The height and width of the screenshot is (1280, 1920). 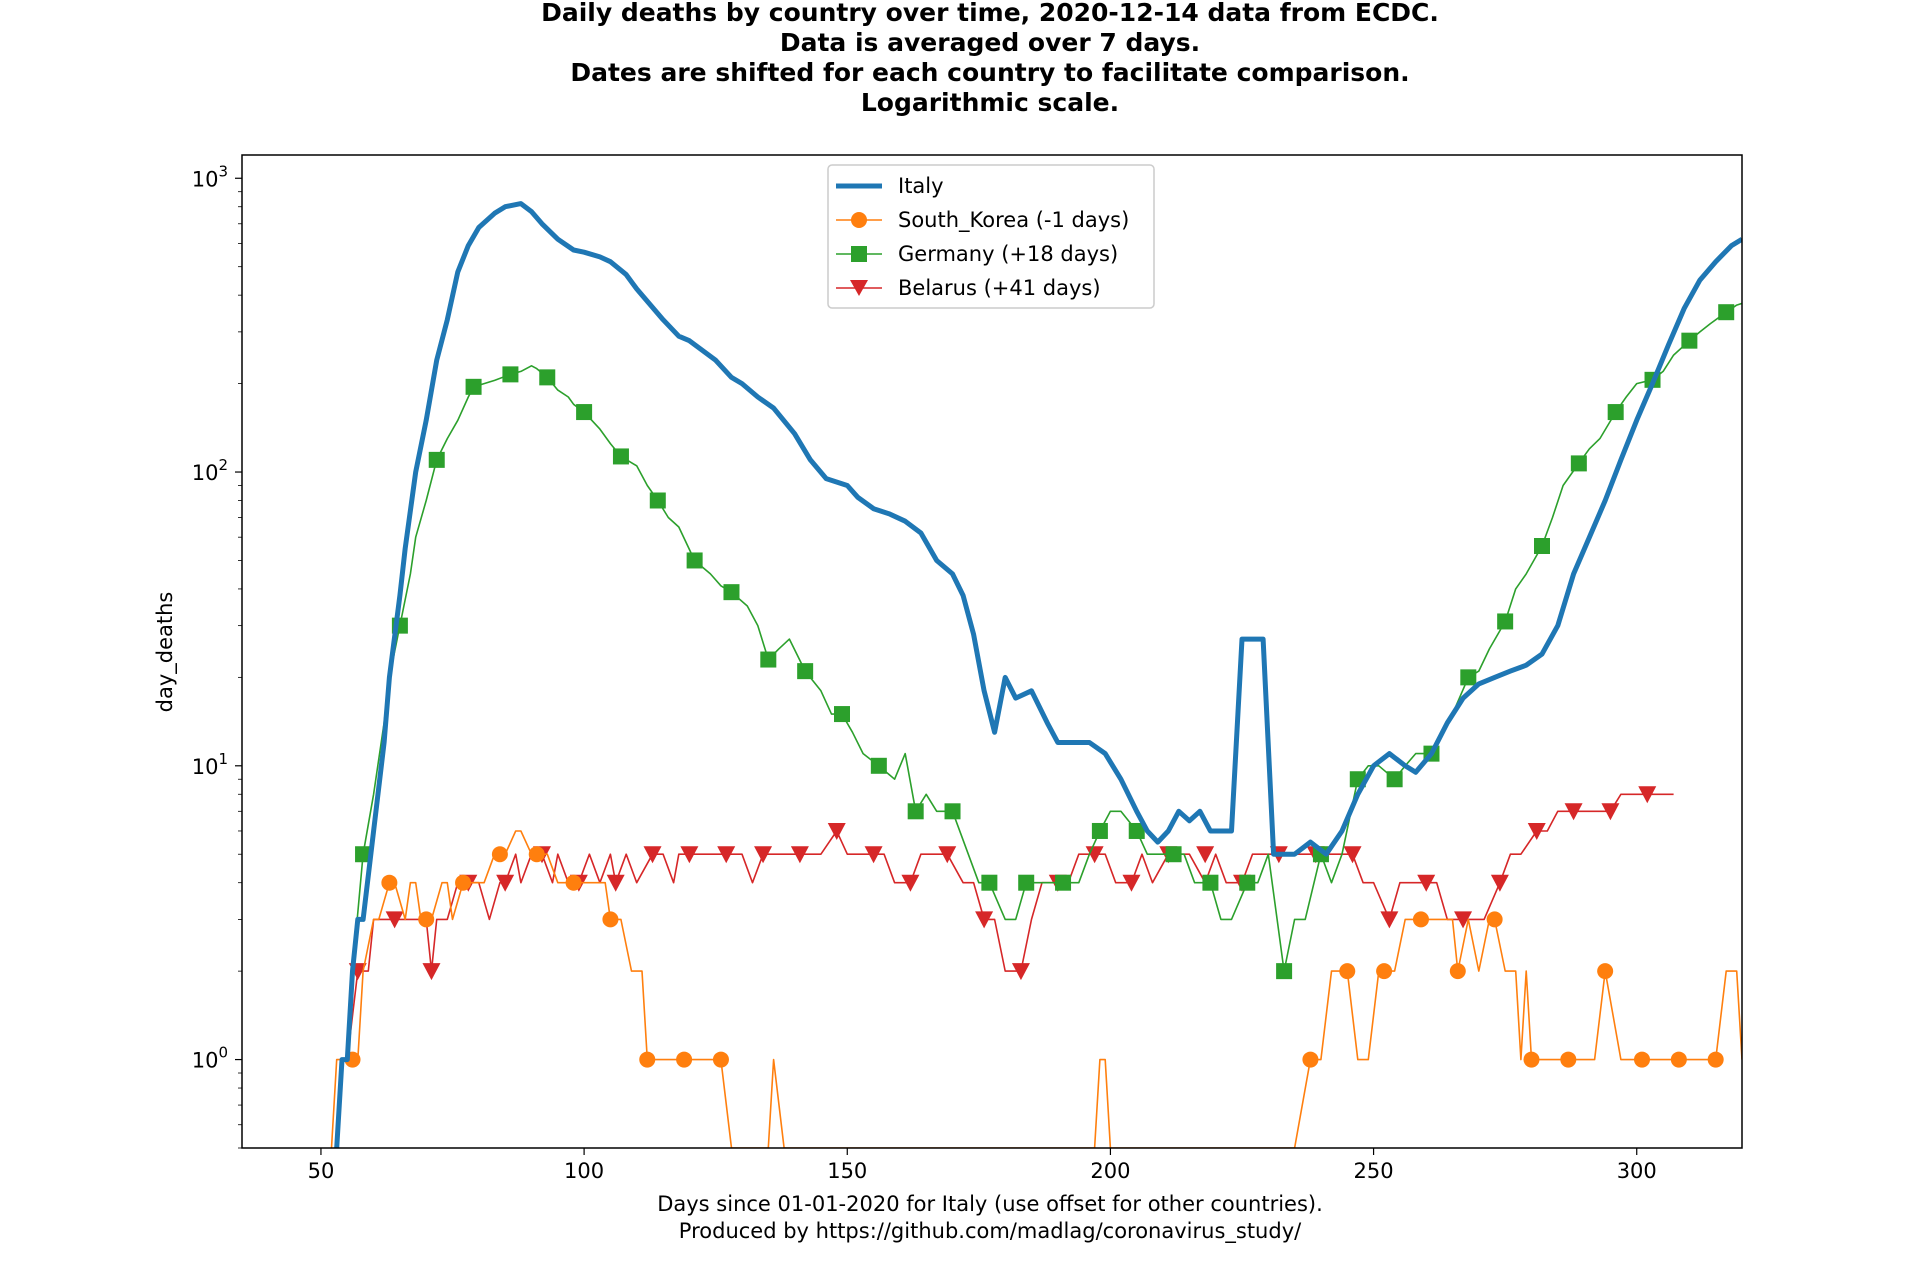 I want to click on y-tick-label-1000: 10³, so click(x=210, y=176).